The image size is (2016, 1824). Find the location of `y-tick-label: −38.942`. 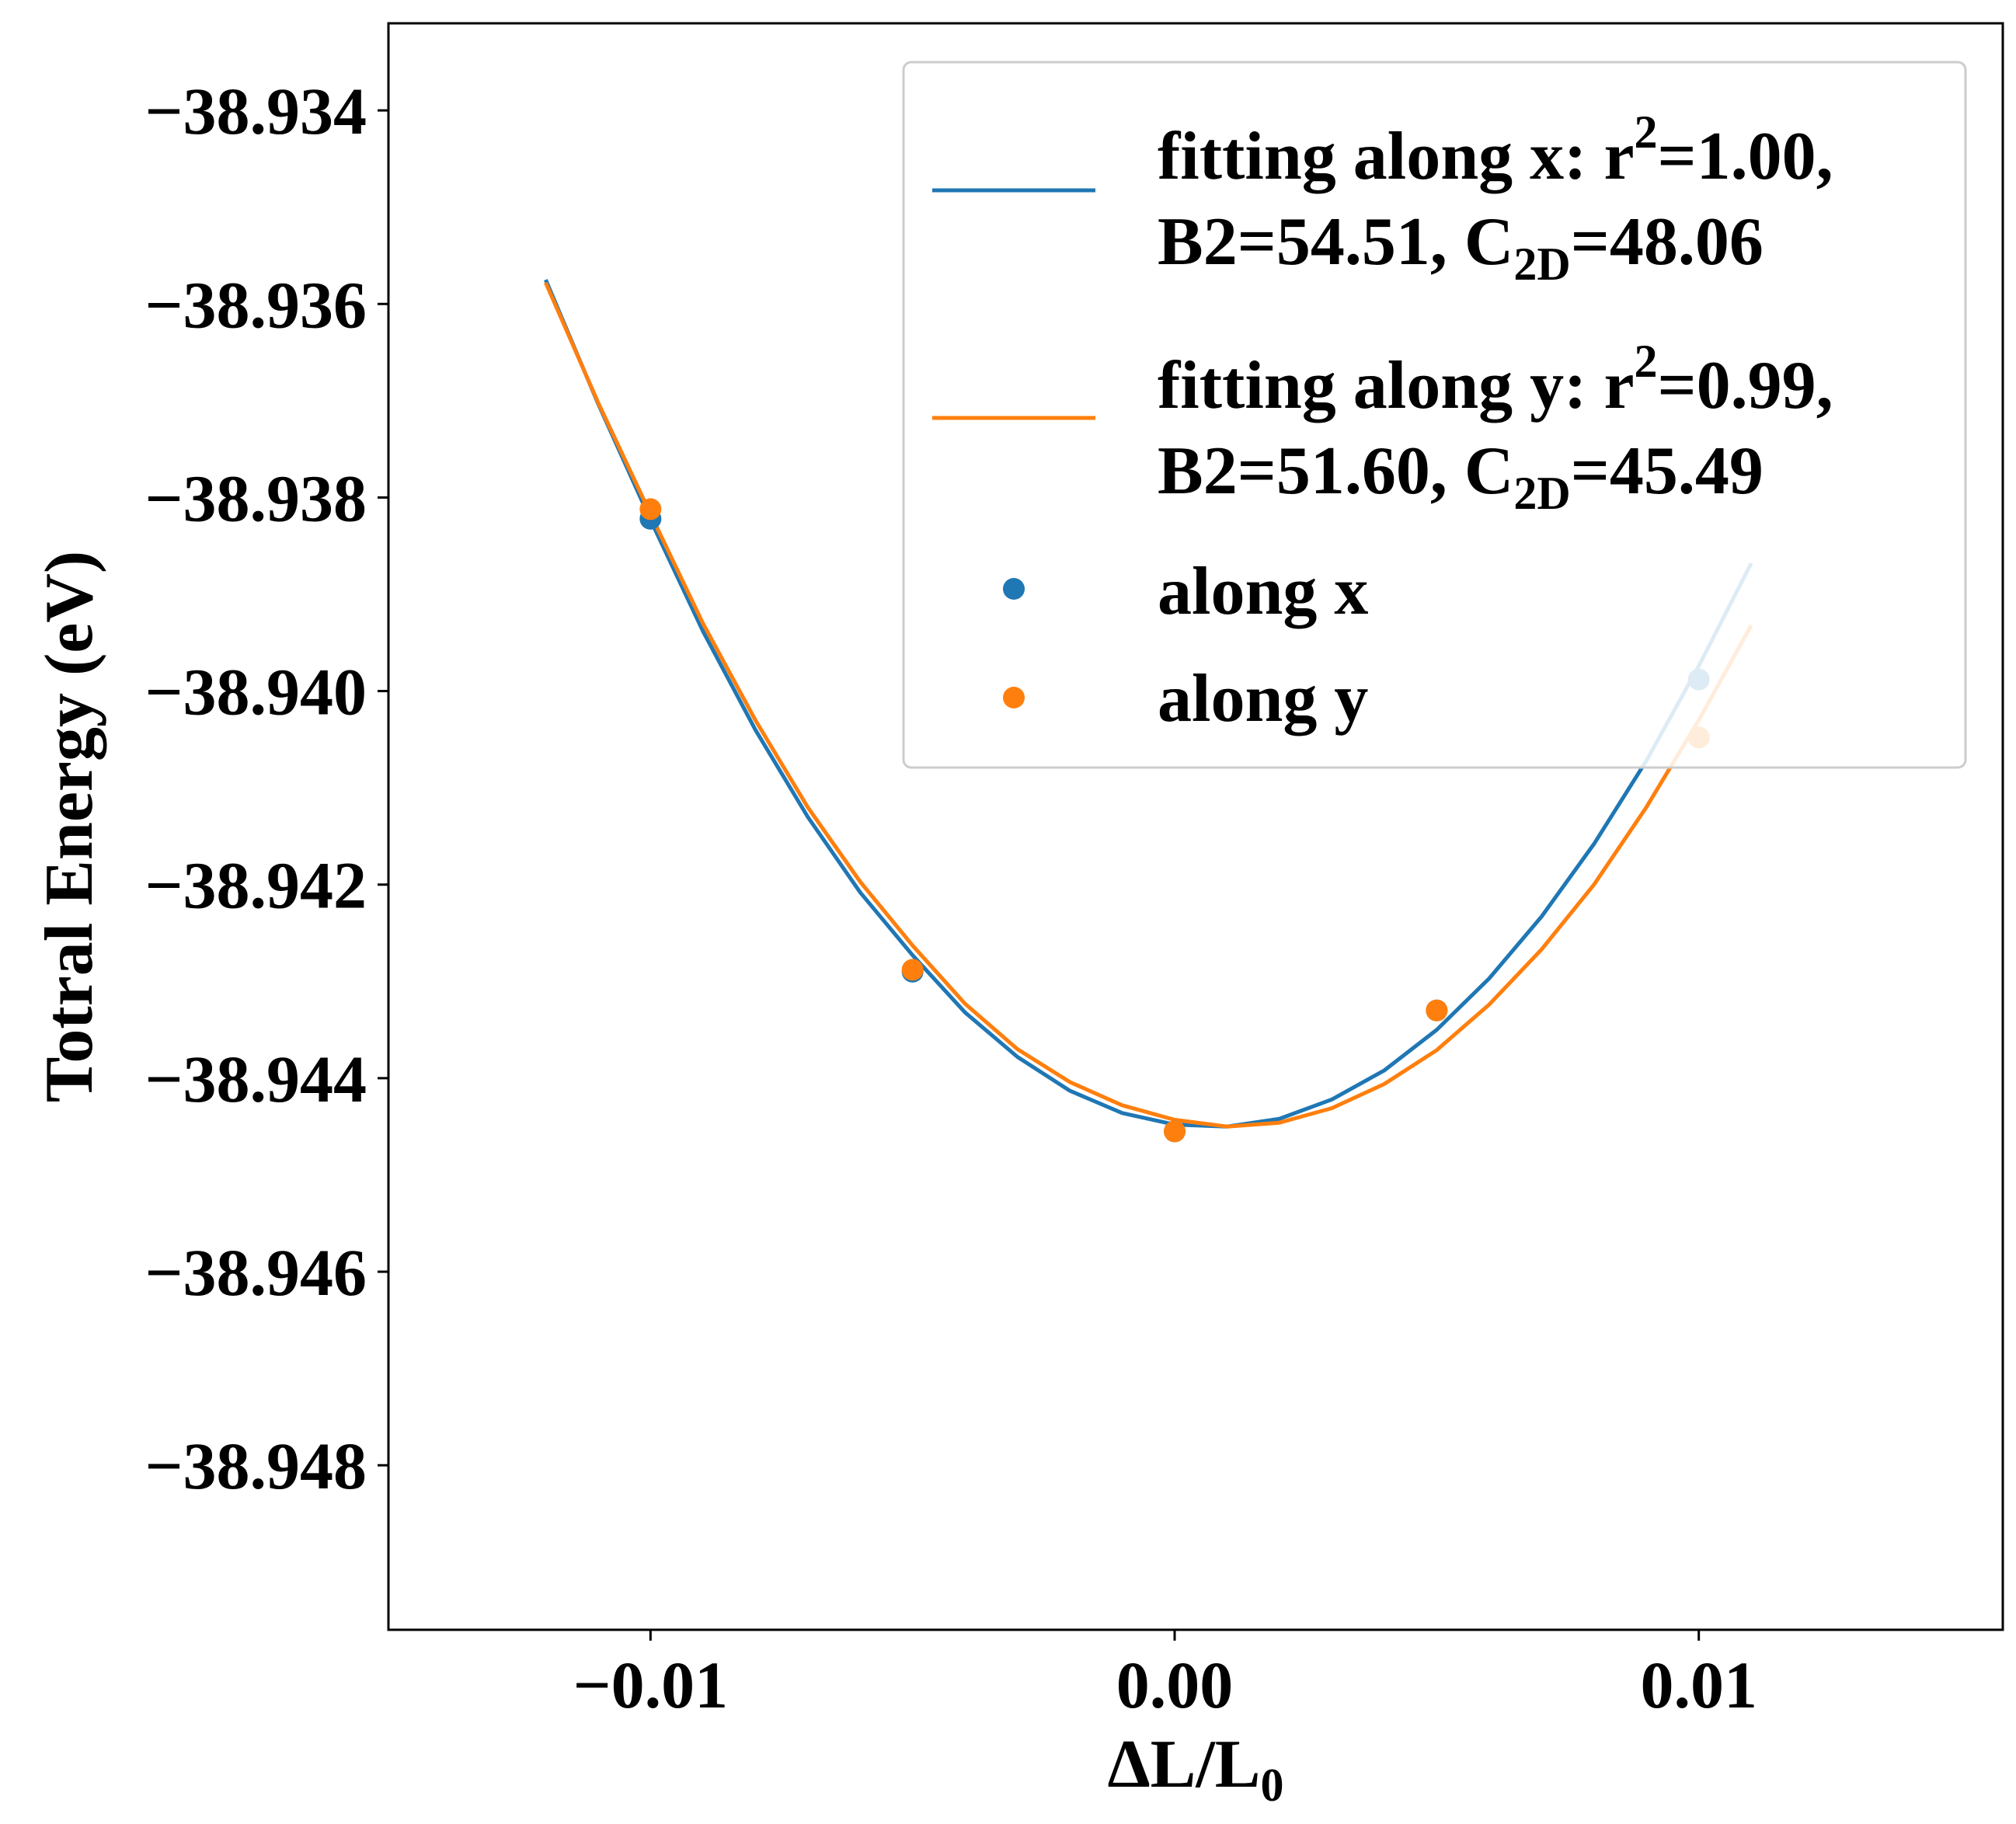

y-tick-label: −38.942 is located at coordinates (255, 886).